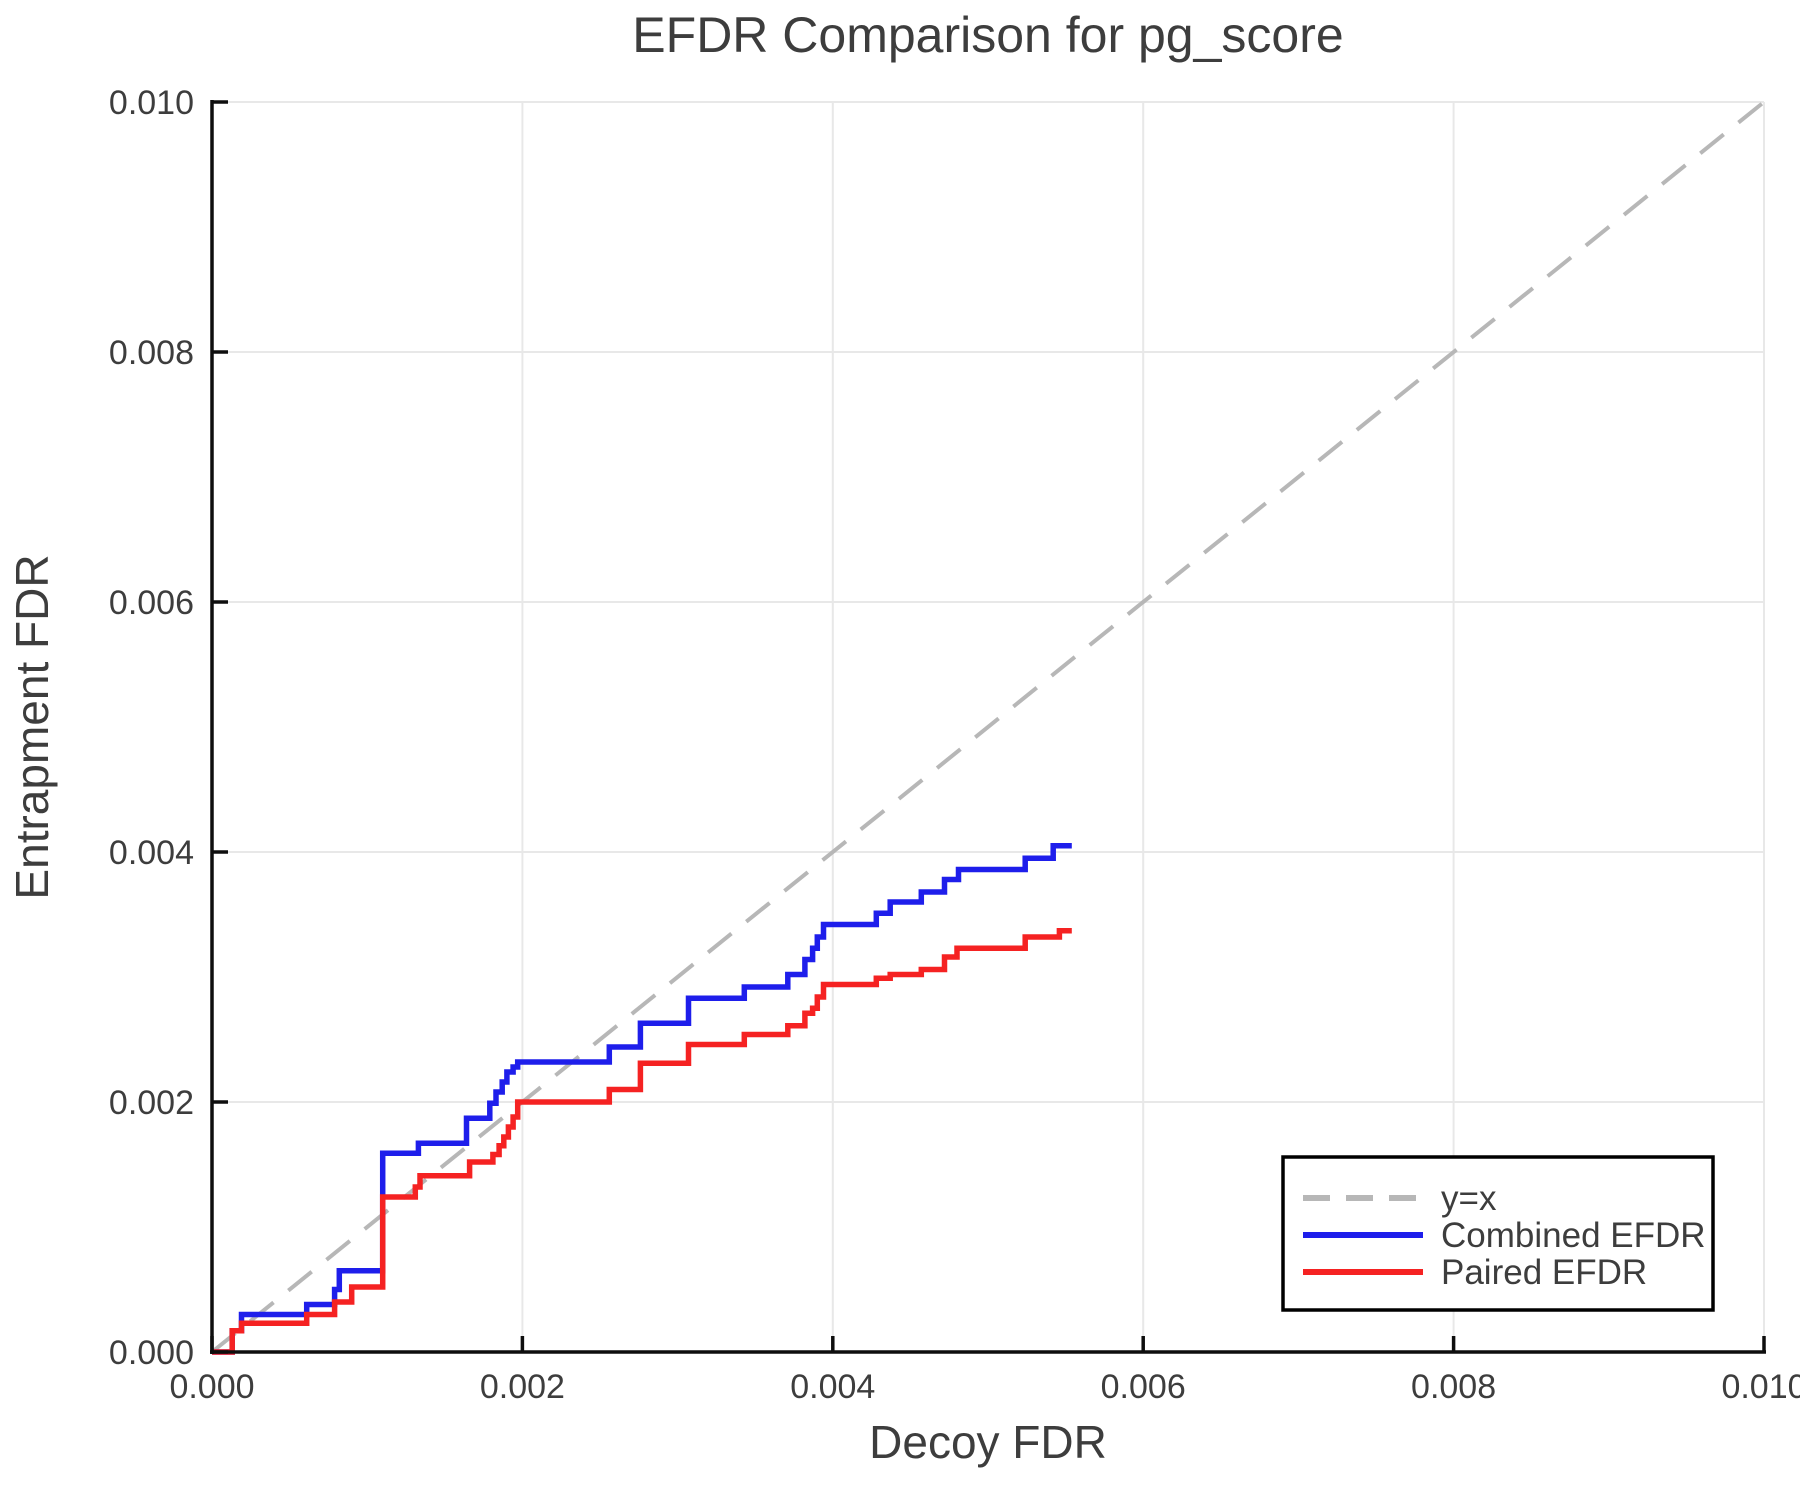 Image resolution: width=1800 pixels, height=1500 pixels. I want to click on chart-title: EFDR Comparison for pg_score, so click(987, 35).